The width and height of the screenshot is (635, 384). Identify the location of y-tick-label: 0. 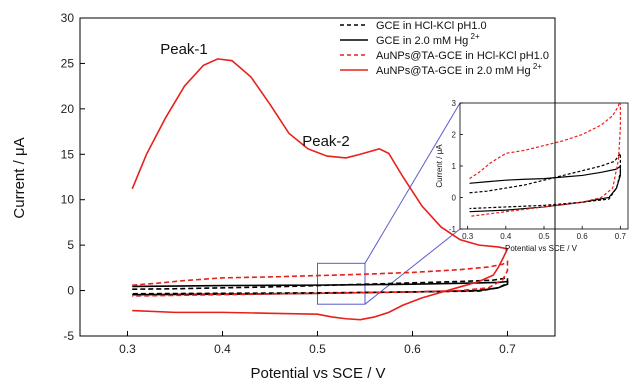
(70, 291).